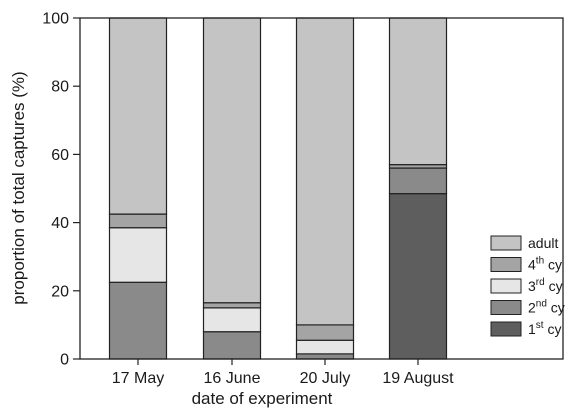  Describe the element at coordinates (325, 378) in the screenshot. I see `x-tick-label-20-july: 20 July` at that location.